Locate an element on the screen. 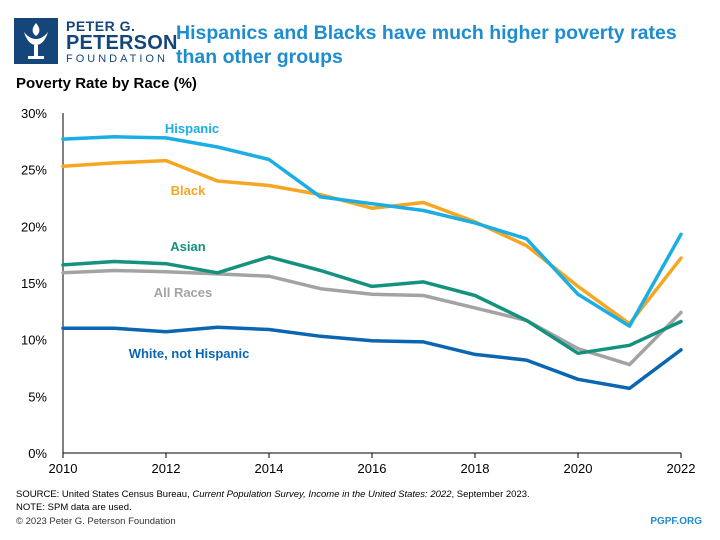  logo-line-3: FOUNDATION is located at coordinates (117, 59).